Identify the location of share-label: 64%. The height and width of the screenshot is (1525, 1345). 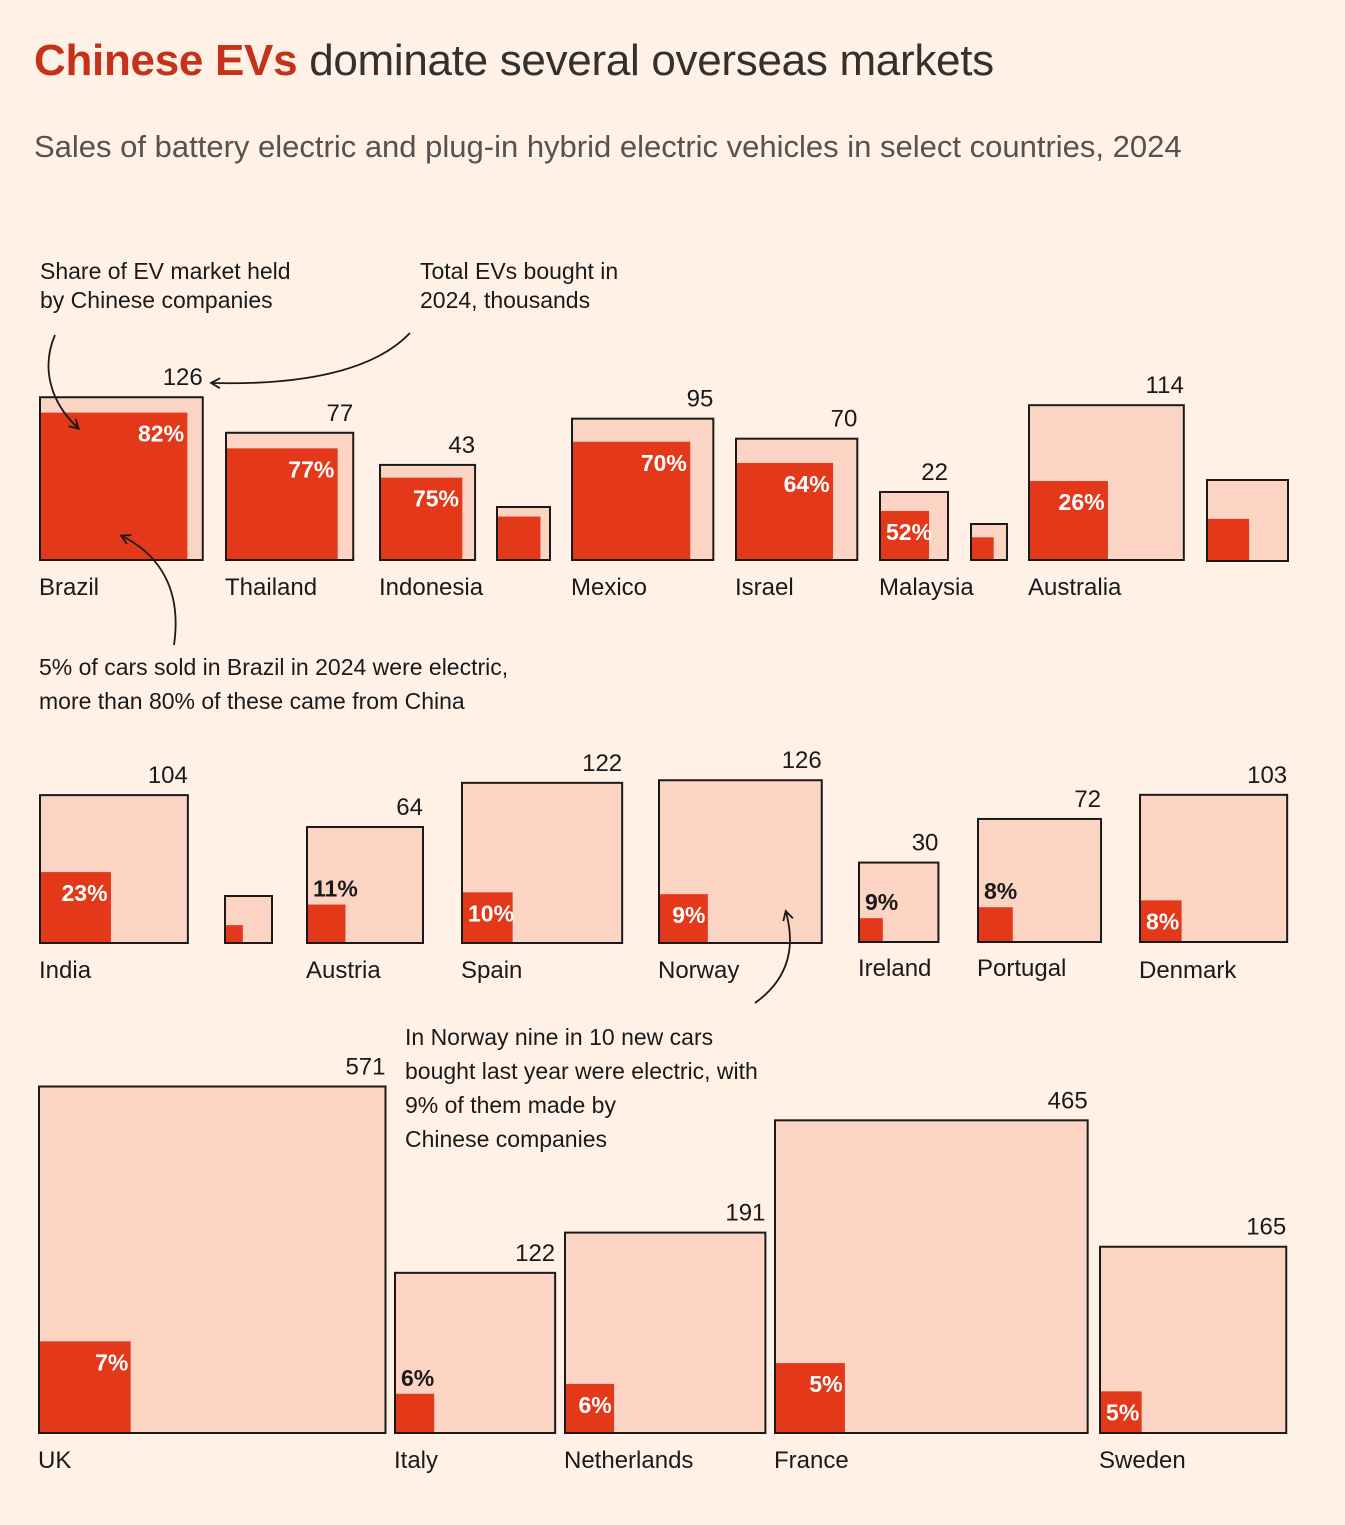
(807, 484).